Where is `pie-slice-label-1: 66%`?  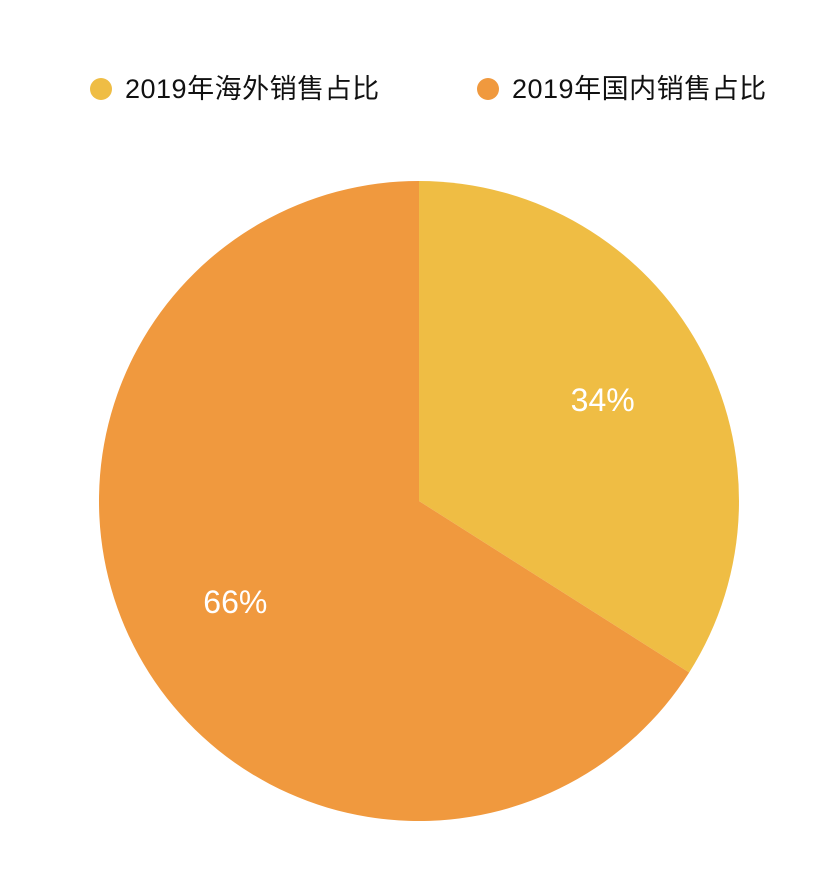 pie-slice-label-1: 66% is located at coordinates (235, 602).